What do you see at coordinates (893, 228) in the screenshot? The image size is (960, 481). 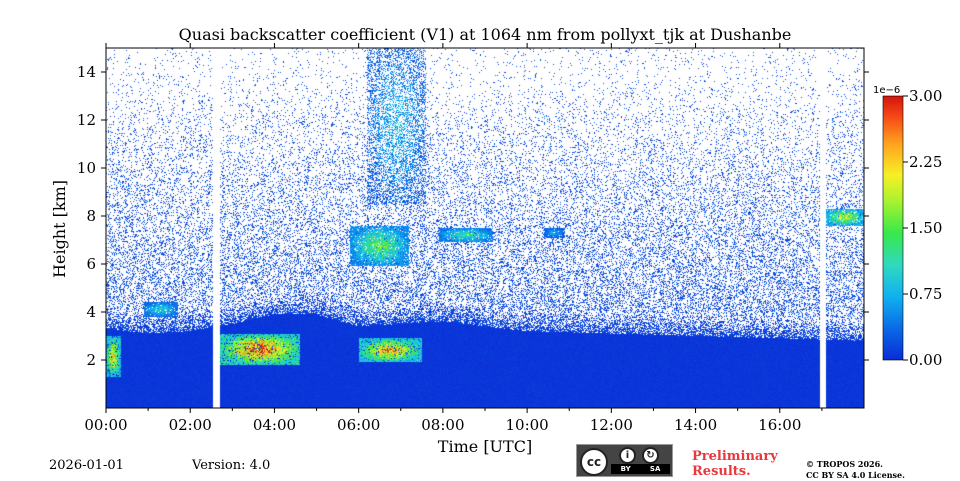 I see `colorbar` at bounding box center [893, 228].